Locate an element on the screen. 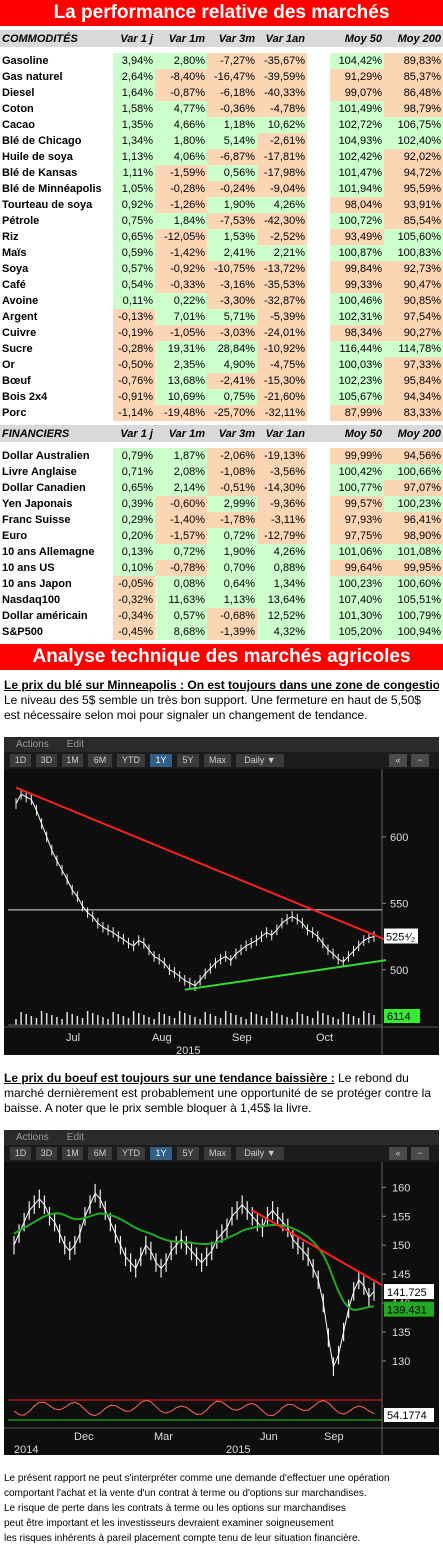 The image size is (443, 1546). time-tick-label: Dec is located at coordinates (84, 1437).